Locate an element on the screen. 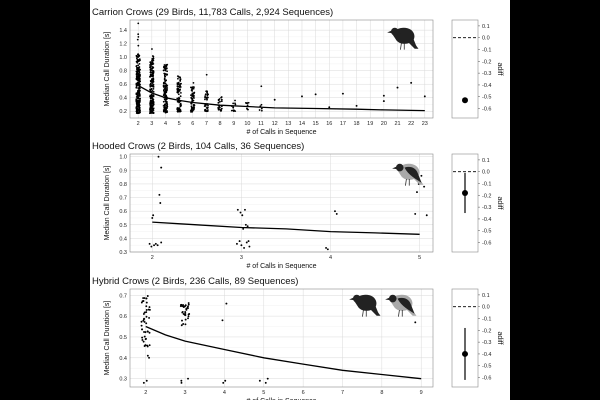 Image resolution: width=600 pixels, height=400 pixels. x-tick-label: 19 is located at coordinates (370, 124).